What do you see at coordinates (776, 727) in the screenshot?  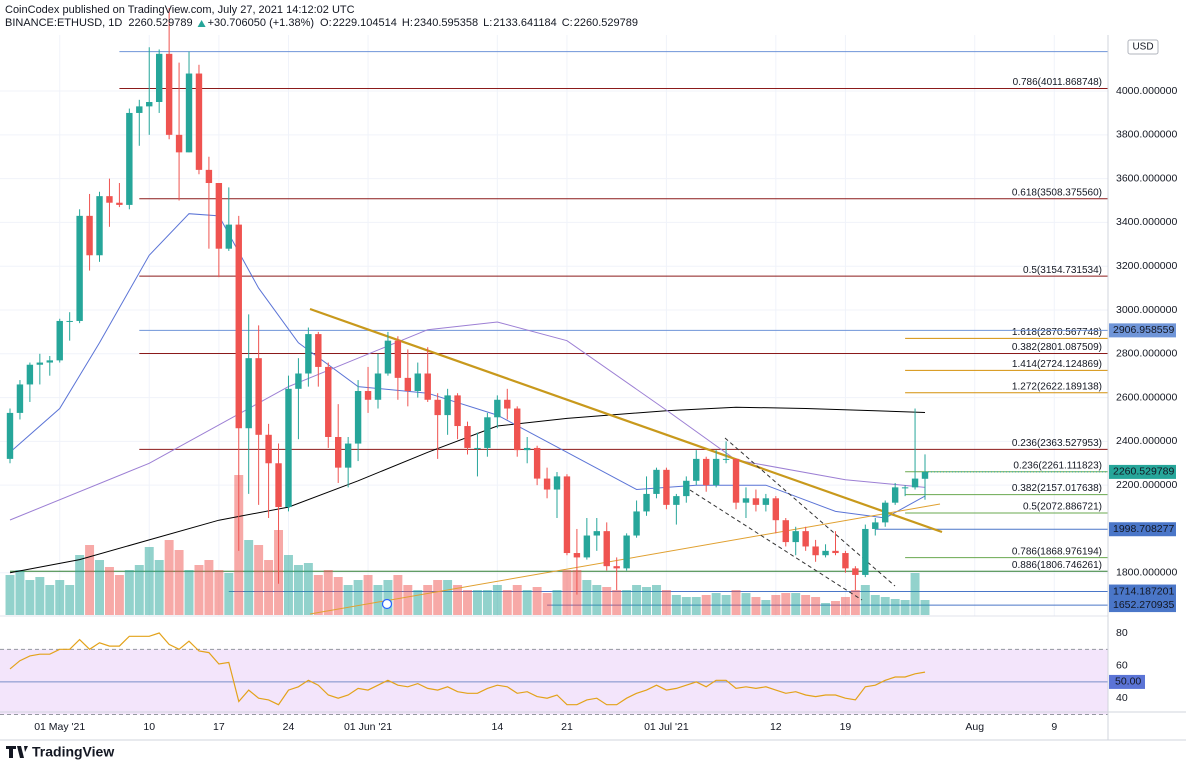 I see `x-tick-label: 12` at bounding box center [776, 727].